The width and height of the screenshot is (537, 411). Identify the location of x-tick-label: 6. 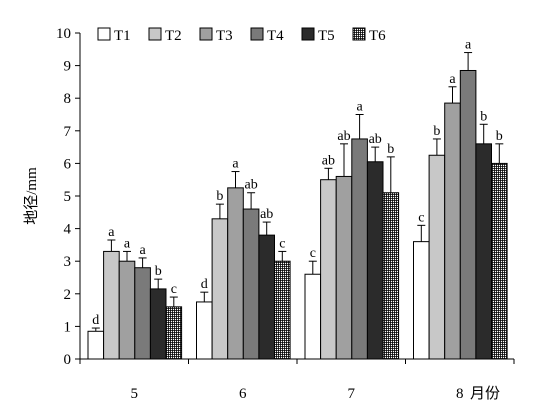
(243, 394).